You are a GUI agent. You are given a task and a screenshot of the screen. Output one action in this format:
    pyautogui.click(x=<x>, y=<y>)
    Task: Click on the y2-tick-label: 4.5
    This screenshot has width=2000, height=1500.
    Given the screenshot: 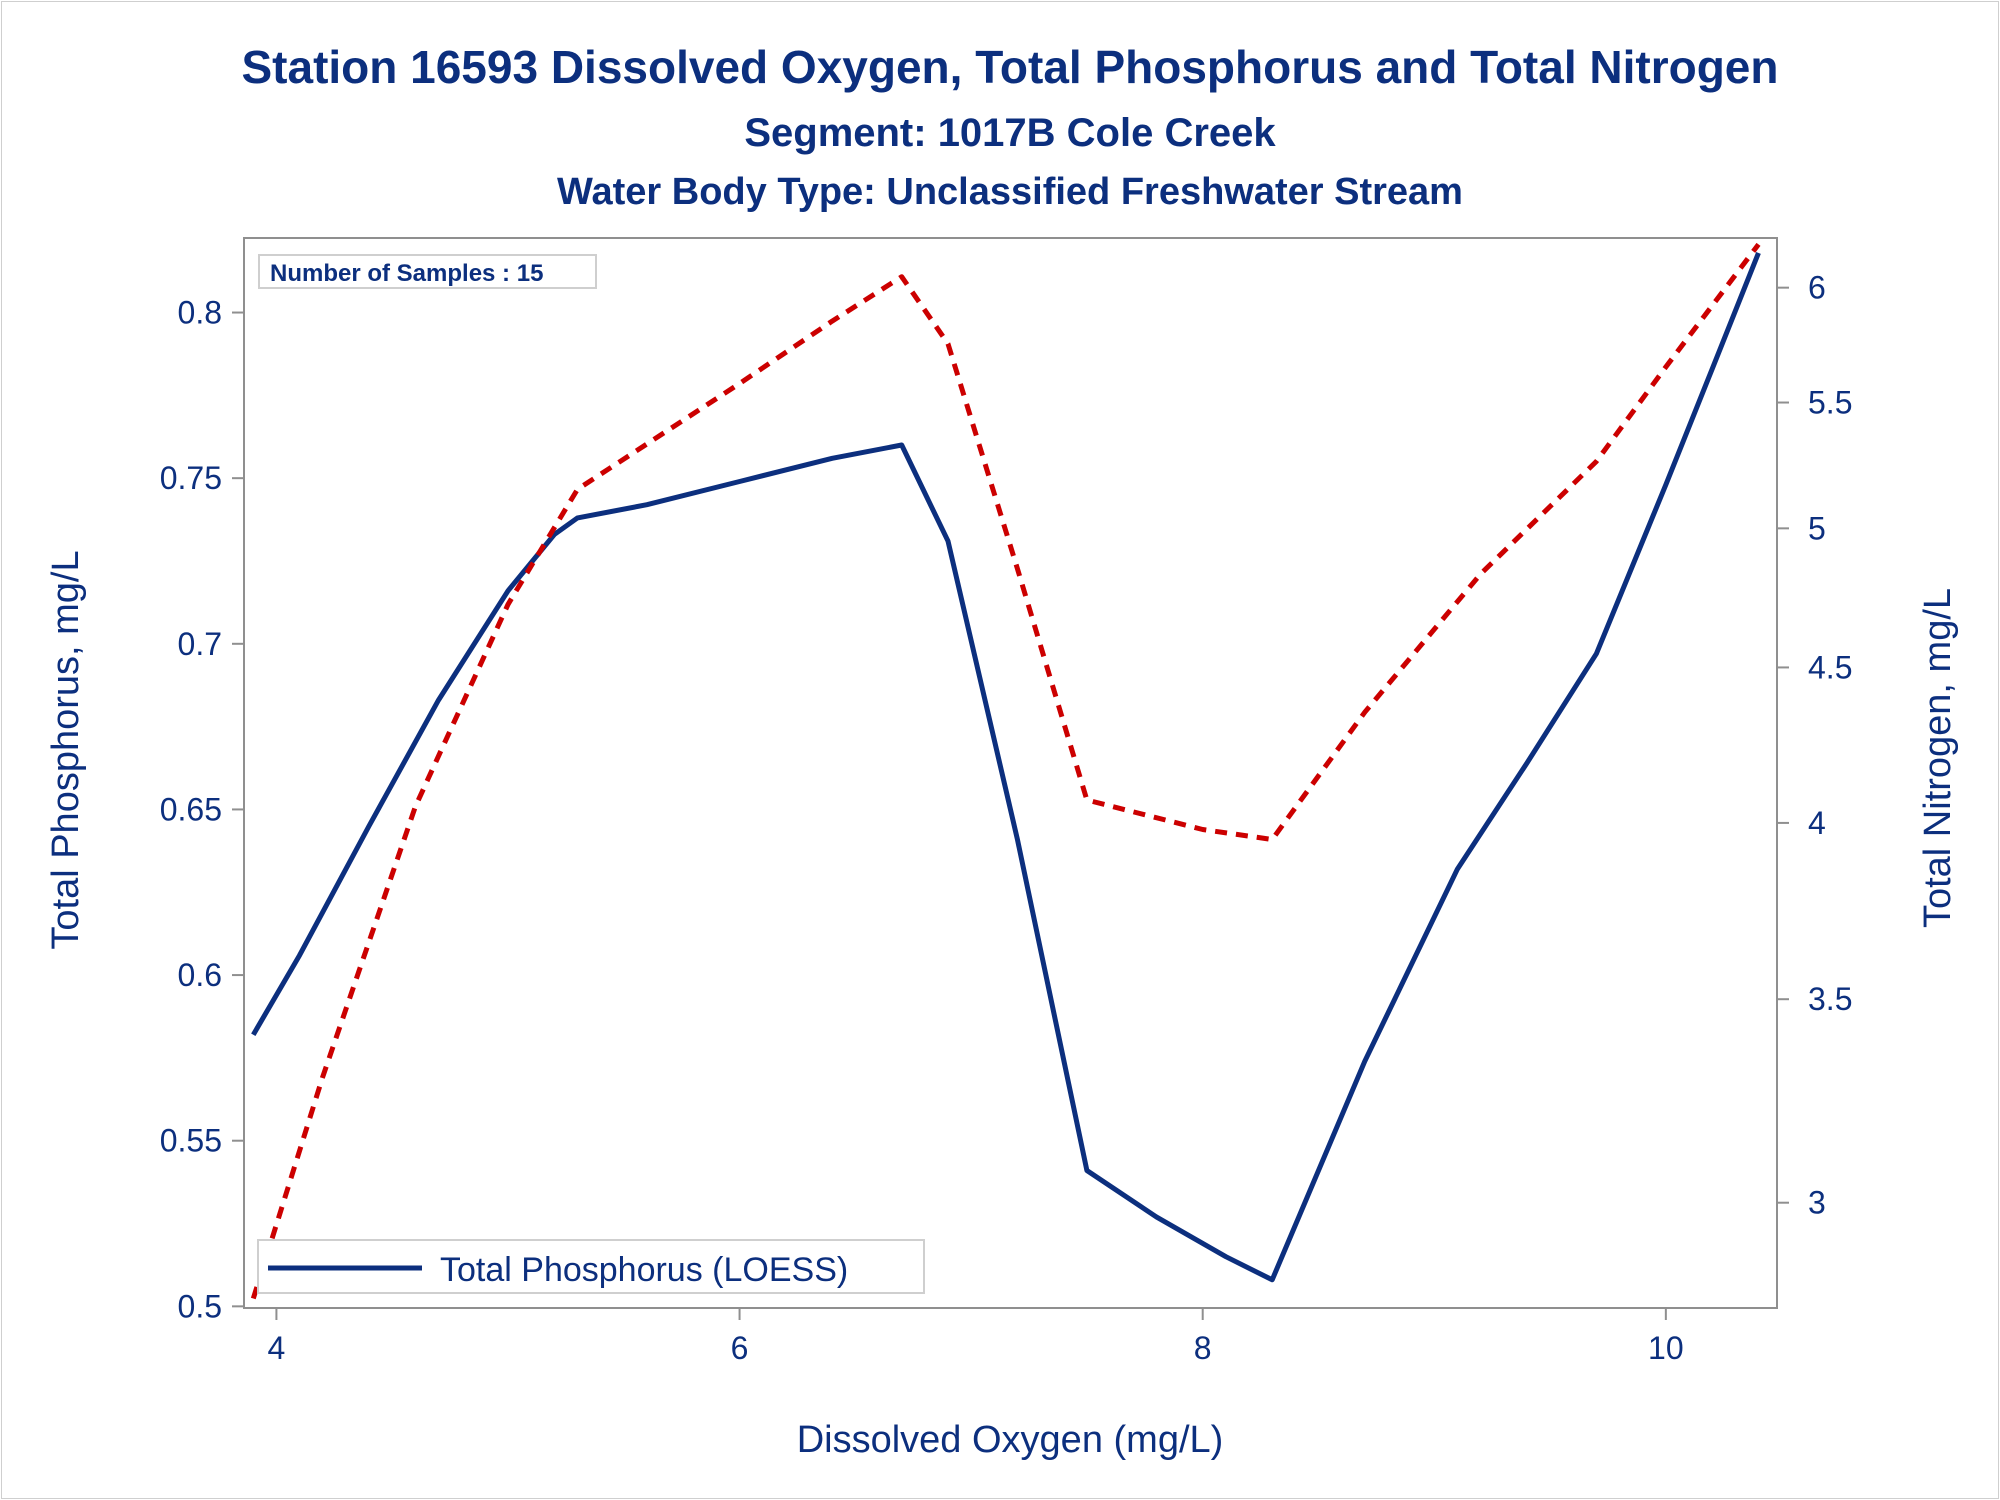 What is the action you would take?
    pyautogui.click(x=1830, y=667)
    